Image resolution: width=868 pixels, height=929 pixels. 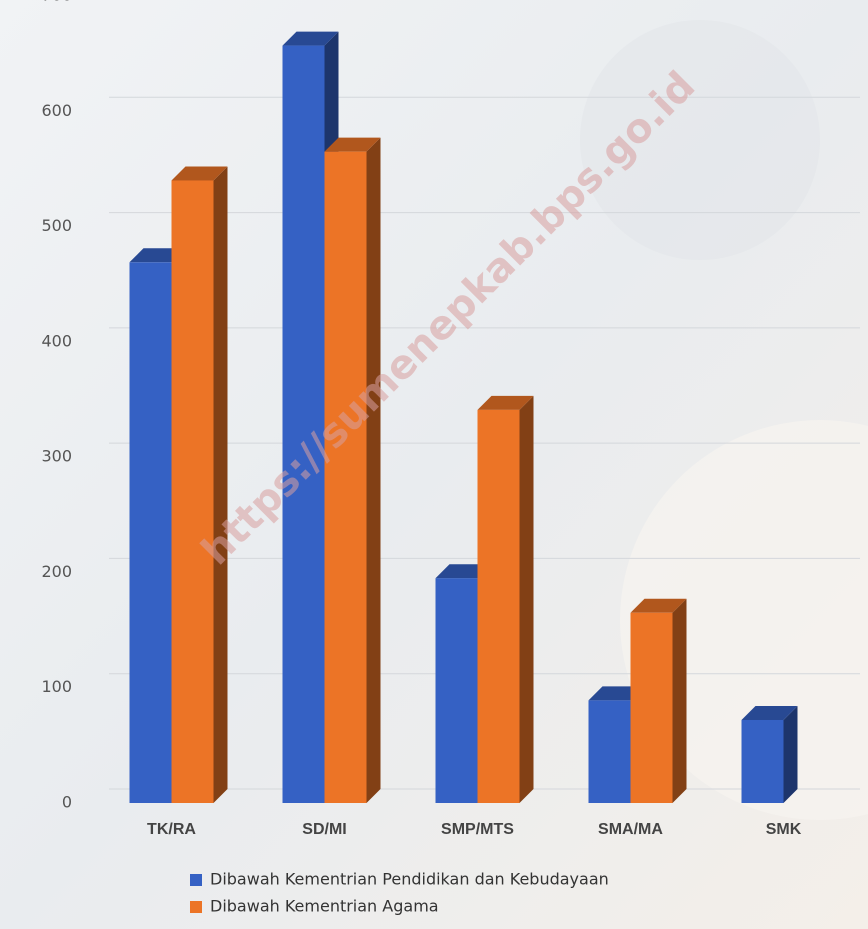 I want to click on y-tick-label: 100, so click(x=56, y=686).